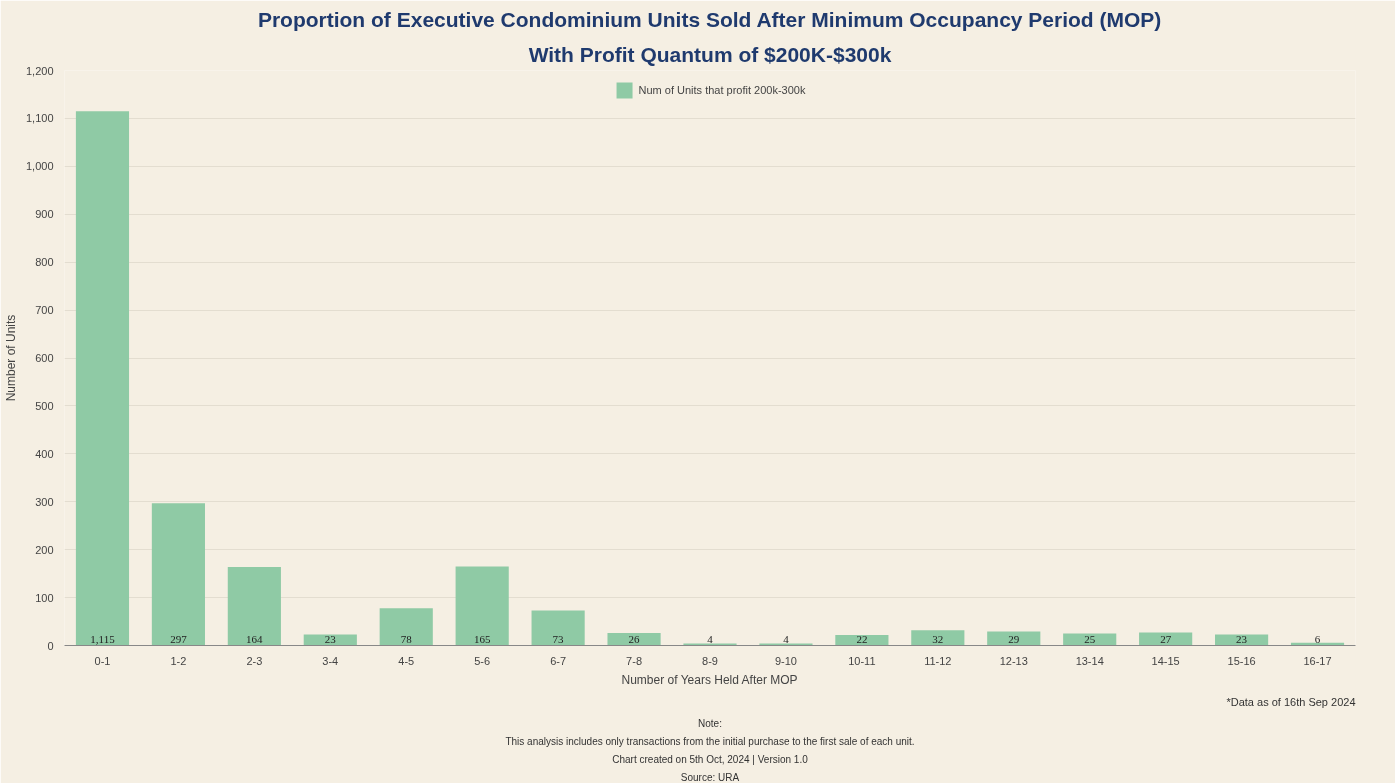  What do you see at coordinates (1013, 660) in the screenshot?
I see `x-tick-label: 12-13` at bounding box center [1013, 660].